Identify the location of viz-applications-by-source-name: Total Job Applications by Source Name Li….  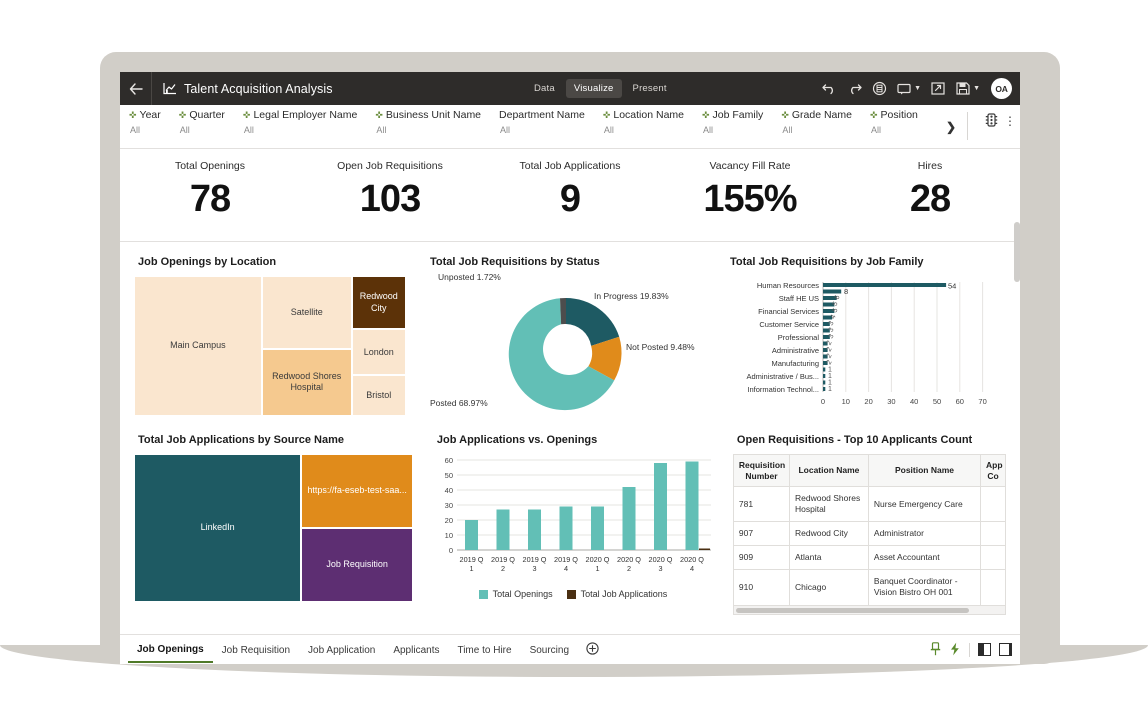
(273, 523).